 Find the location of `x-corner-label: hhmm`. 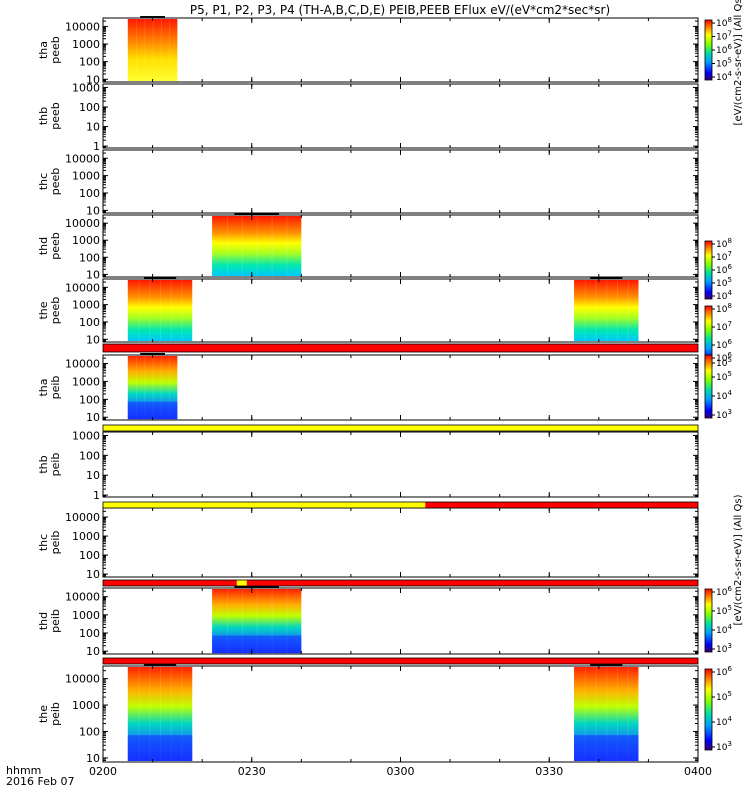

x-corner-label: hhmm is located at coordinates (23, 770).